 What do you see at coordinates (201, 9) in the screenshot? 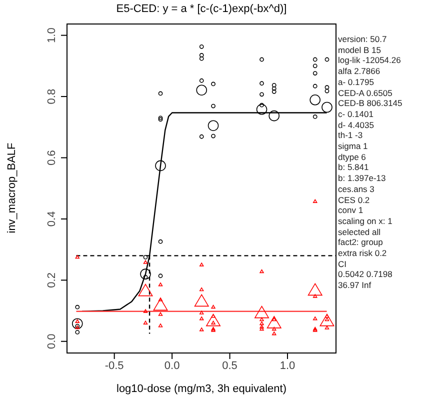
I see `chart-title: E5-CED: y = a * [c-(c-1)exp(-bx^d)]` at bounding box center [201, 9].